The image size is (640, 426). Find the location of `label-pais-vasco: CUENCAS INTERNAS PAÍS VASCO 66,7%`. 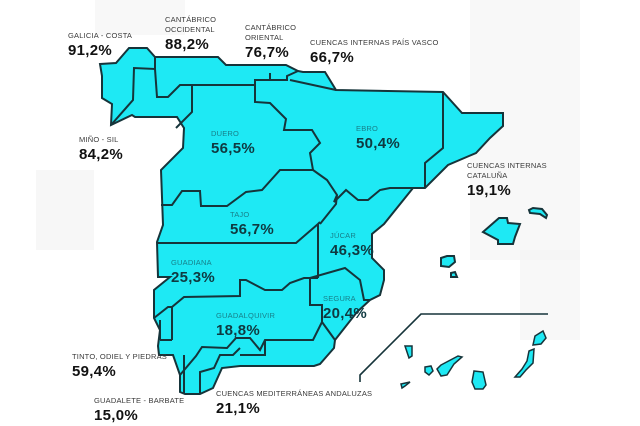

label-pais-vasco: CUENCAS INTERNAS PAÍS VASCO 66,7% is located at coordinates (374, 52).